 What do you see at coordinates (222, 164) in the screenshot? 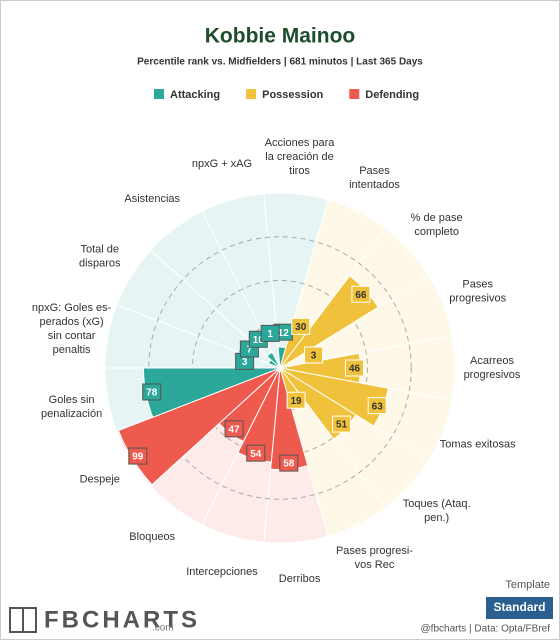
I see `category-label: npxG + xAG` at bounding box center [222, 164].